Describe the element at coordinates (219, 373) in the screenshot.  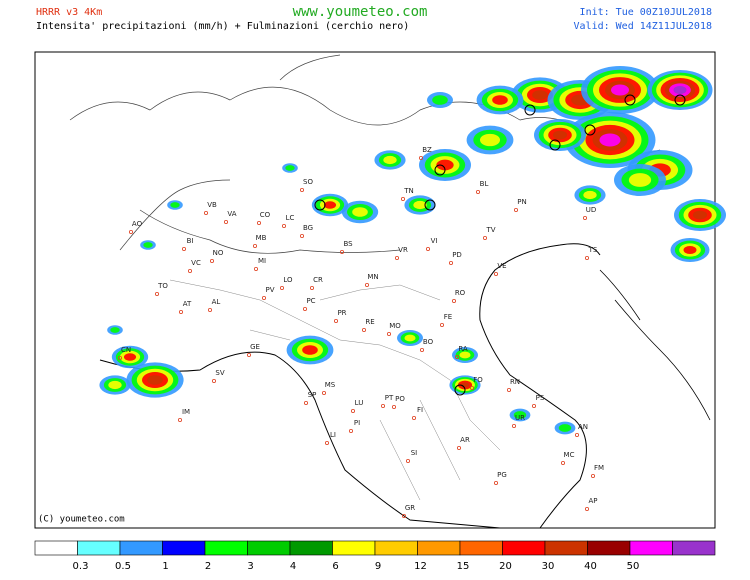
I see `city-label: SV` at that location.